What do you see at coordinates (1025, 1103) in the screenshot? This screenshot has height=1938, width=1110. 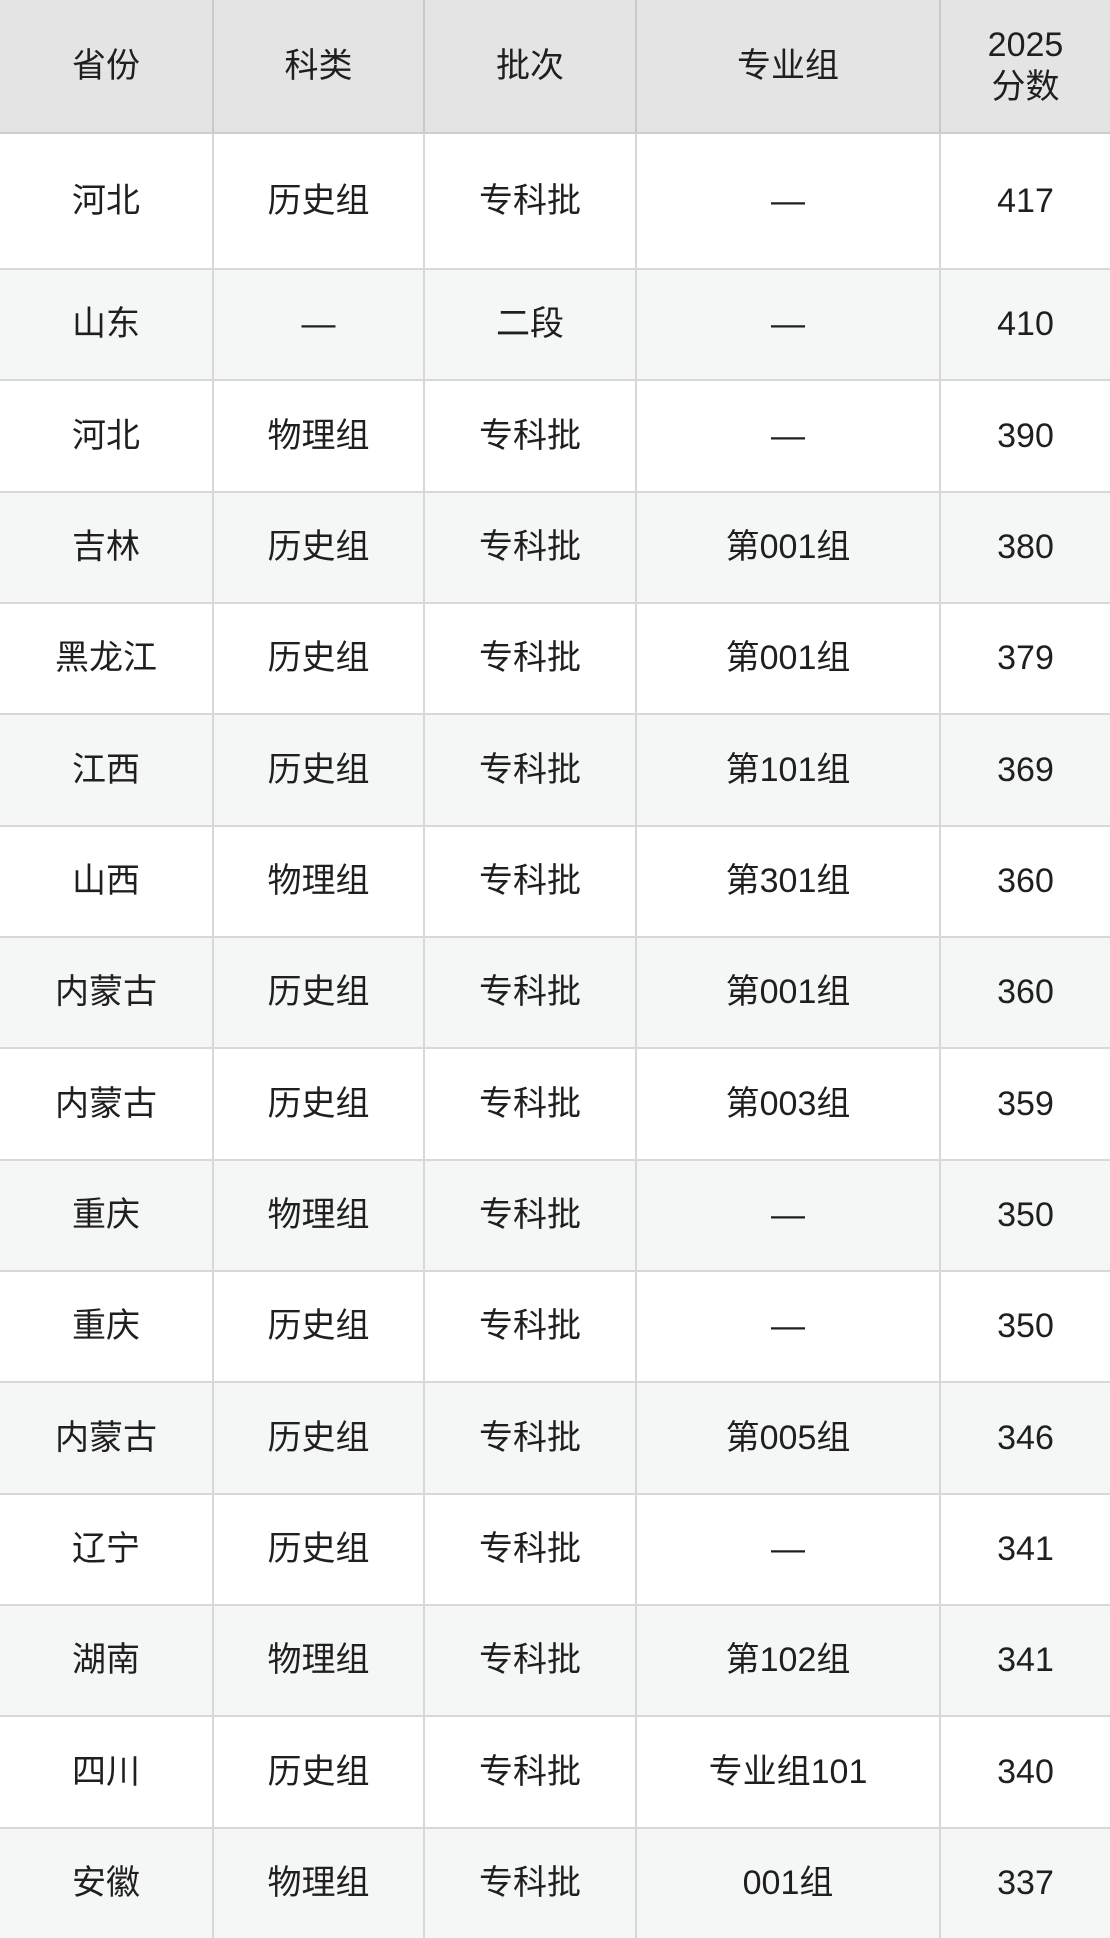 I see `cell-score-2025: 359` at bounding box center [1025, 1103].